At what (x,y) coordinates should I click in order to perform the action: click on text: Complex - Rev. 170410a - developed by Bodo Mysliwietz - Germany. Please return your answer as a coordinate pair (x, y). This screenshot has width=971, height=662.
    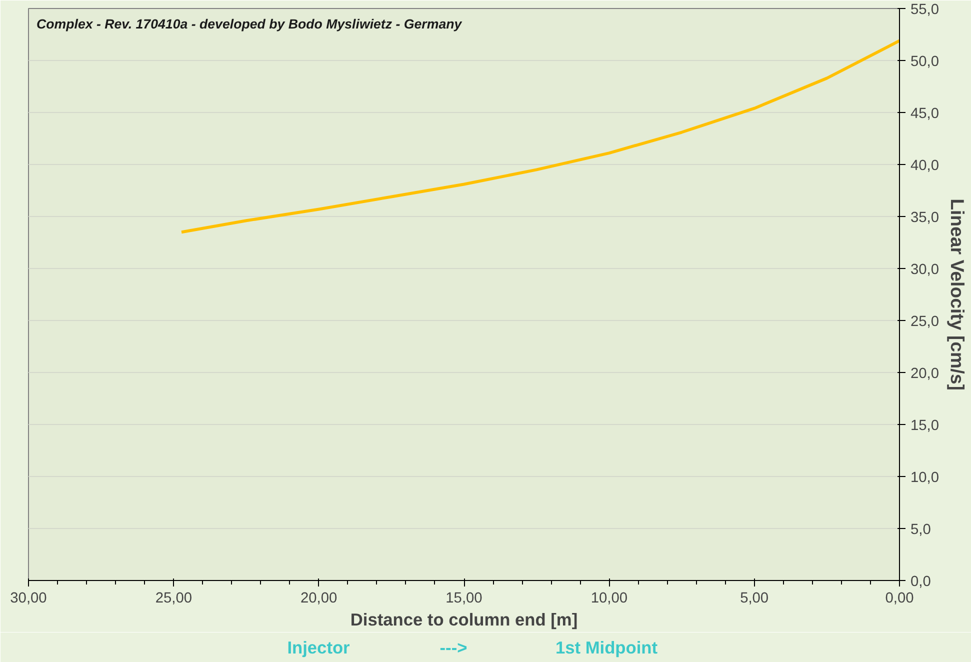
    Looking at the image, I should click on (249, 24).